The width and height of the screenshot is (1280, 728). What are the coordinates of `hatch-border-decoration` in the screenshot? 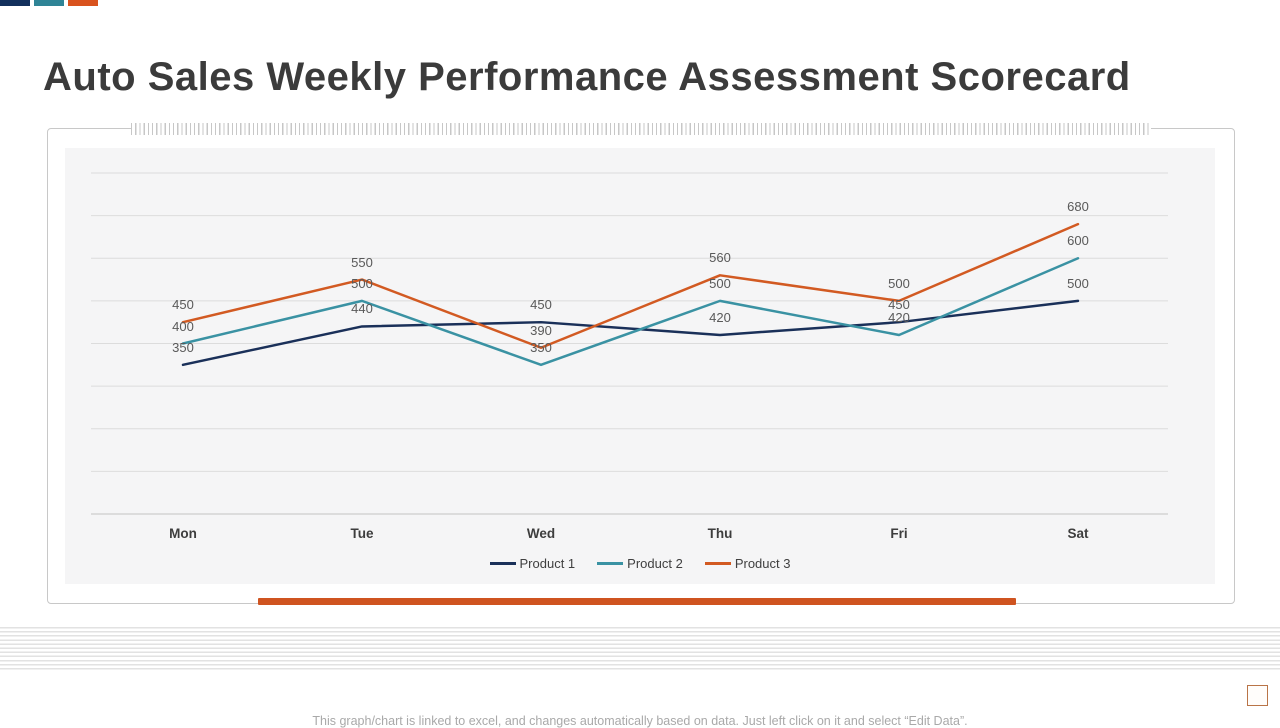 It's located at (641, 129).